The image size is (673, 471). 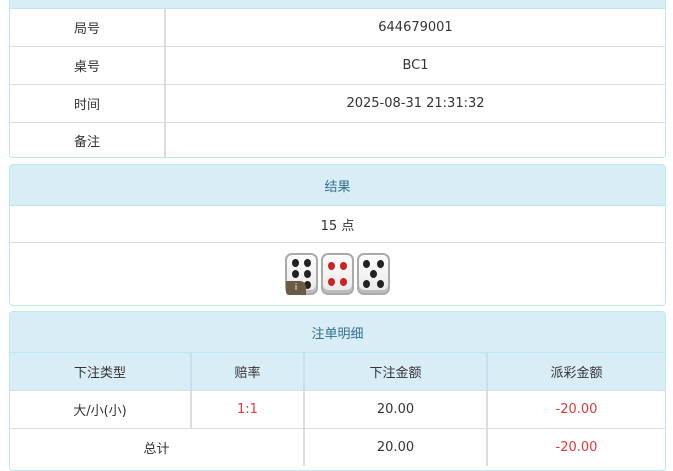 I want to click on header-bet-type: 下注类型, so click(x=101, y=371).